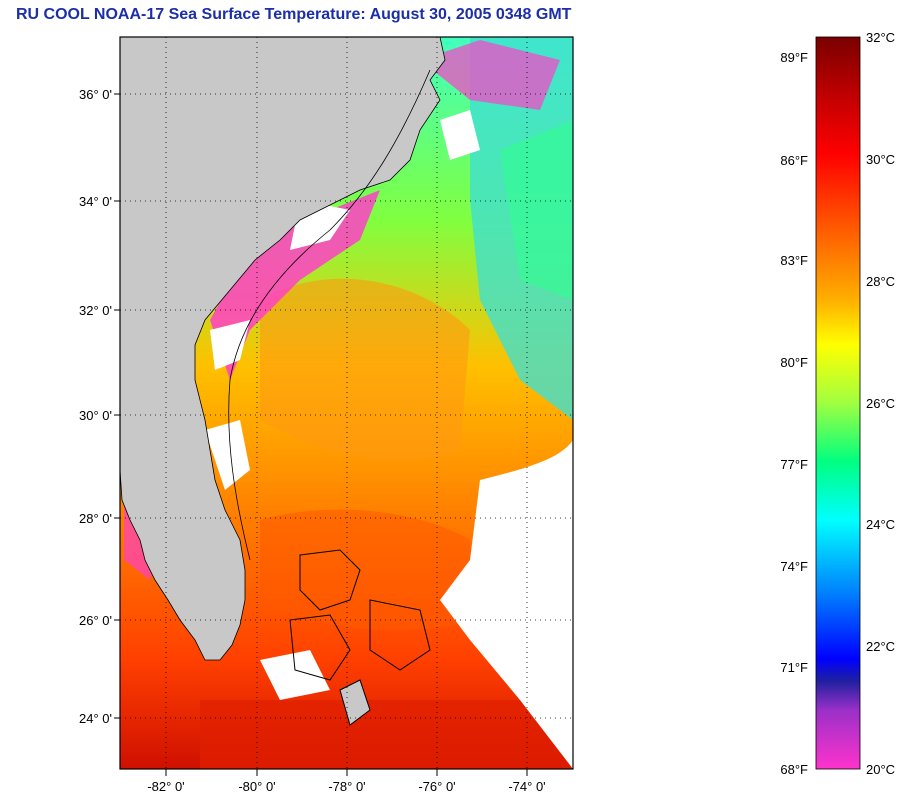 This screenshot has width=913, height=801. Describe the element at coordinates (794, 769) in the screenshot. I see `colorbar-f-label: 68°F` at that location.